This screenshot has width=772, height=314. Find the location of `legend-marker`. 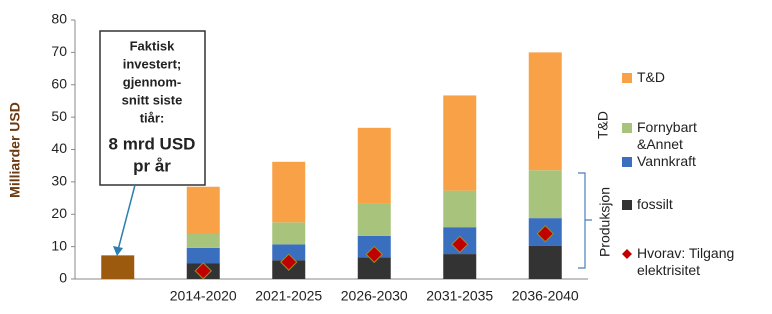

legend-marker is located at coordinates (627, 254).